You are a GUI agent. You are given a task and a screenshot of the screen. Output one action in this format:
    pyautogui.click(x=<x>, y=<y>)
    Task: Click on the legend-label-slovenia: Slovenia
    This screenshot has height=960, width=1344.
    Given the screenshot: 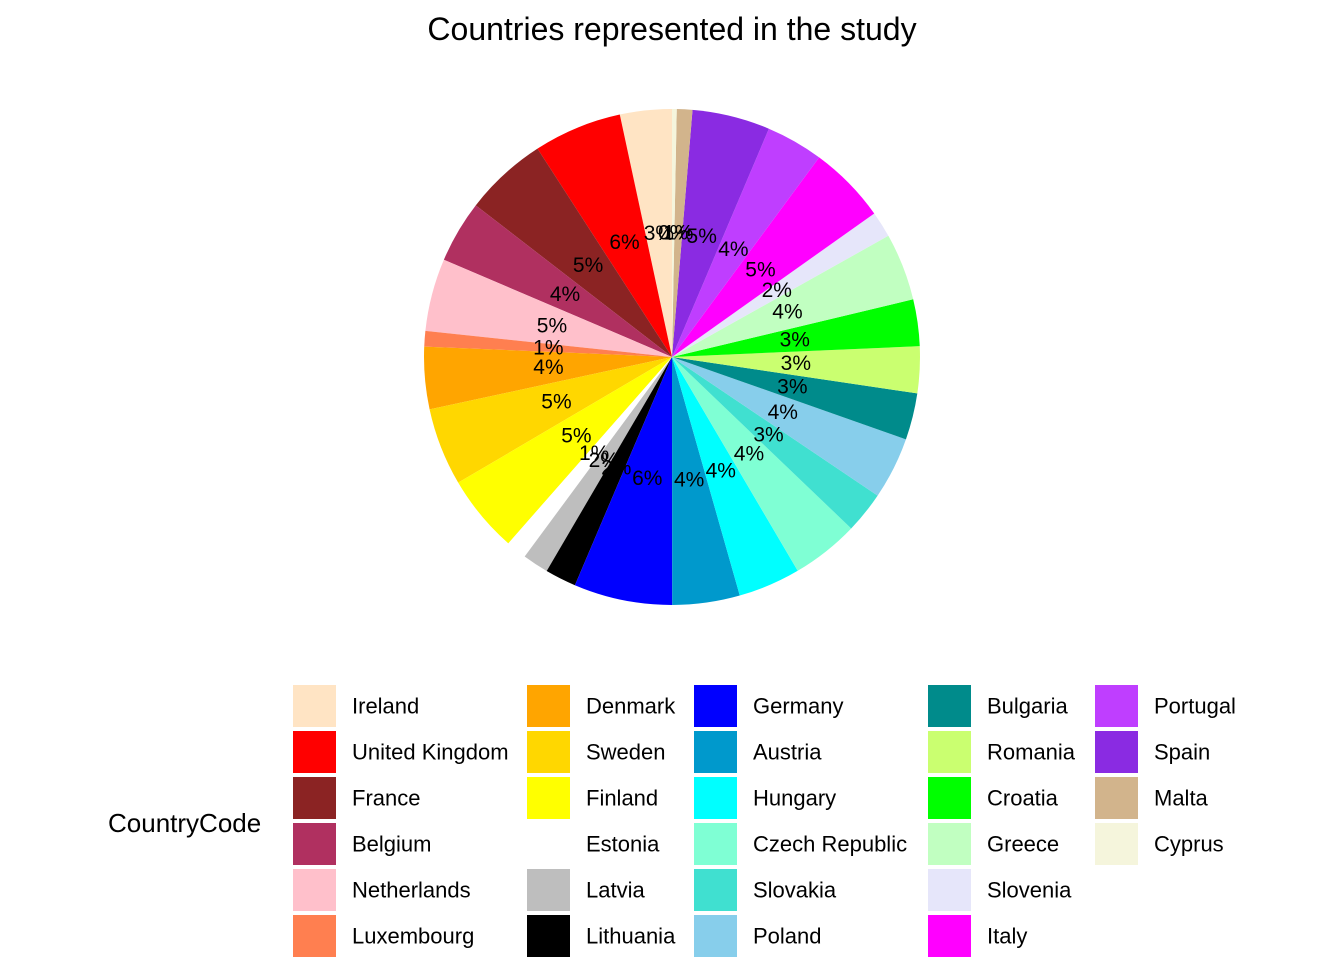 What is the action you would take?
    pyautogui.click(x=1029, y=890)
    